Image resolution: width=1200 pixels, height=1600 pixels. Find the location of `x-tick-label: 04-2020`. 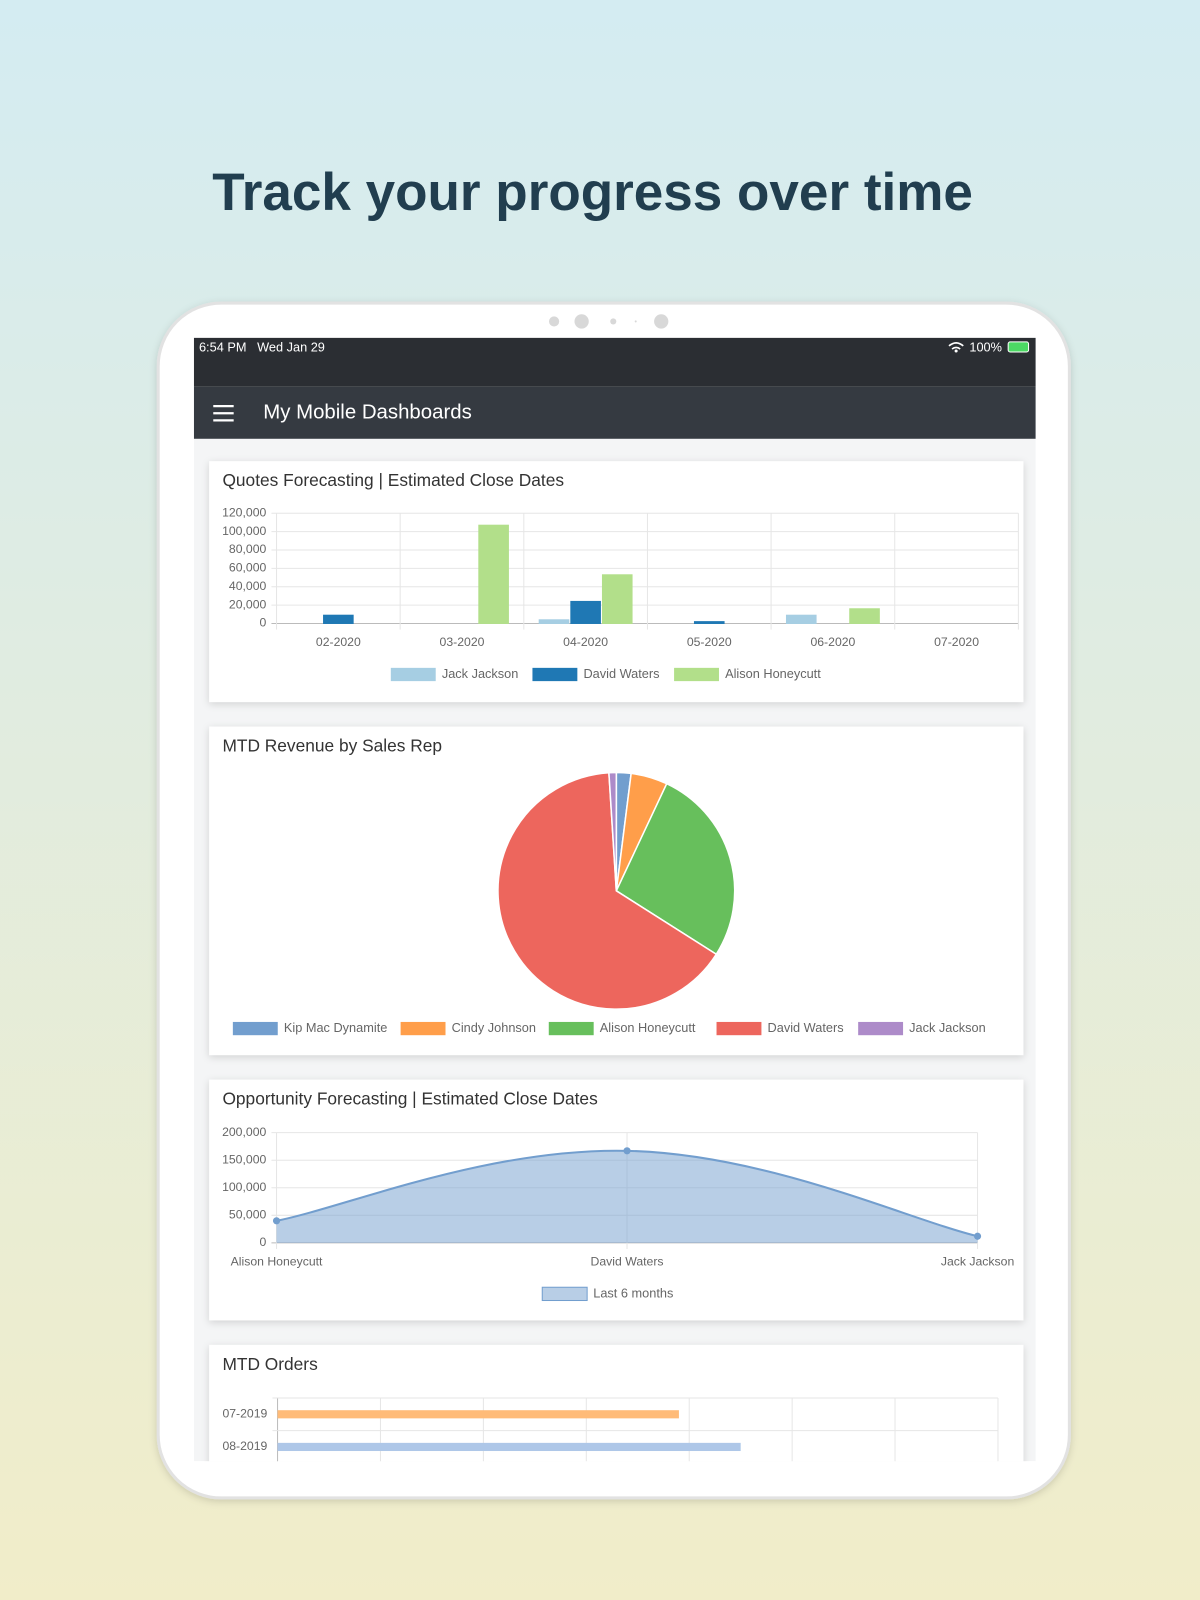

x-tick-label: 04-2020 is located at coordinates (585, 642).